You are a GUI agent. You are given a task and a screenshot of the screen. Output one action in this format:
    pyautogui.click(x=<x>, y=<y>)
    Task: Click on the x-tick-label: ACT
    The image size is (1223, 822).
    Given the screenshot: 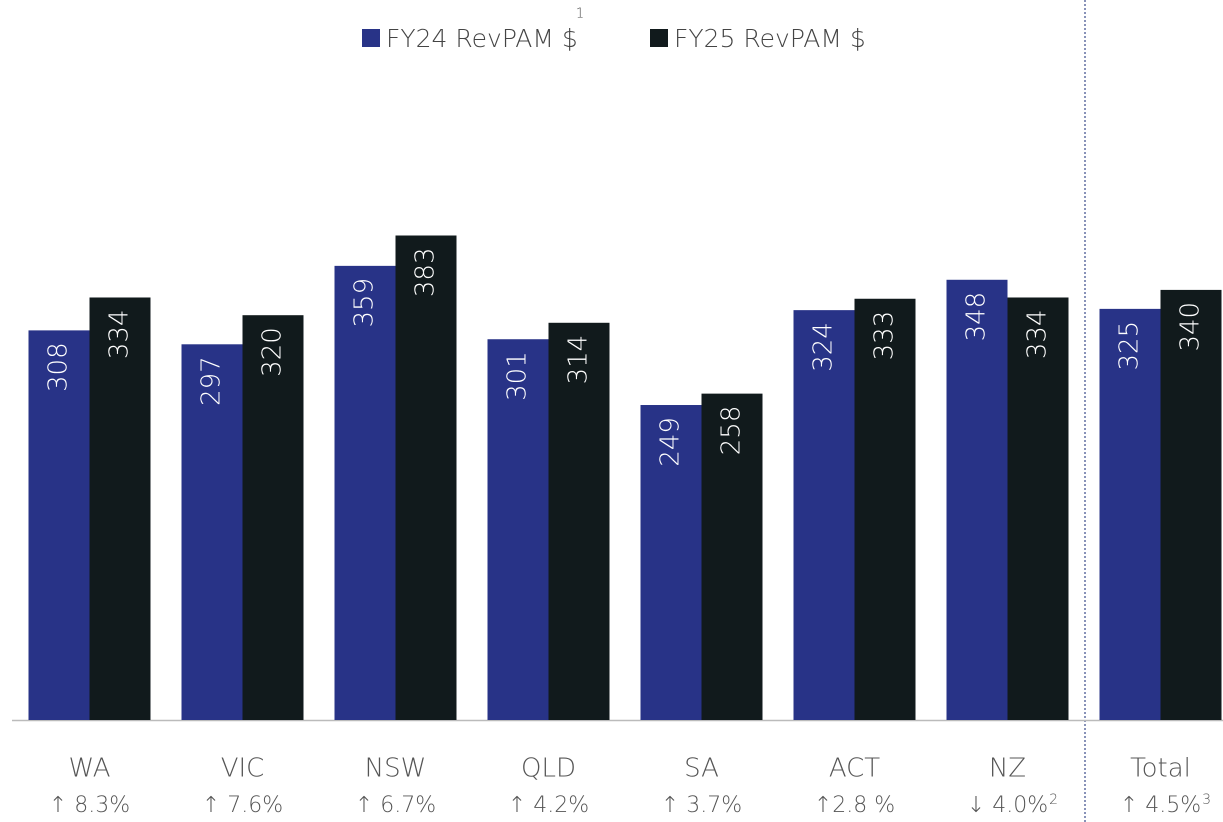 What is the action you would take?
    pyautogui.click(x=854, y=769)
    